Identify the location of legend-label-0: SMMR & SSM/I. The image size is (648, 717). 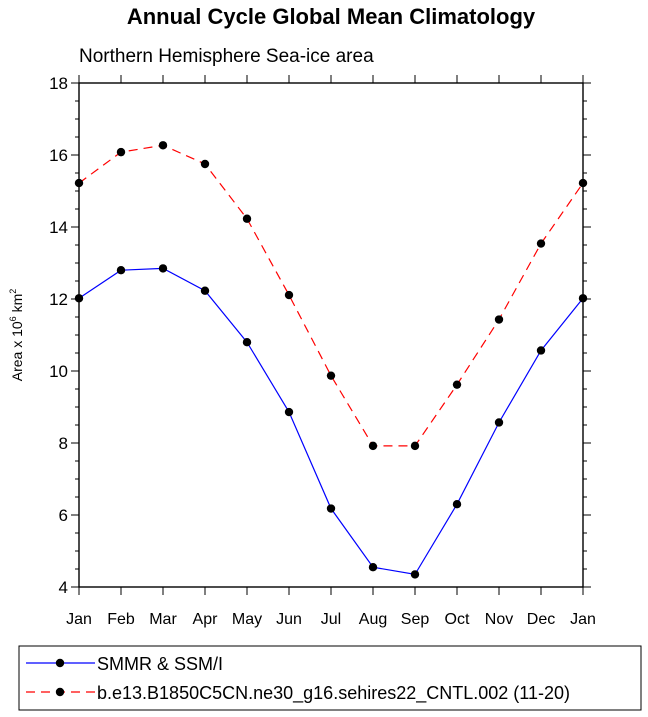
(160, 664).